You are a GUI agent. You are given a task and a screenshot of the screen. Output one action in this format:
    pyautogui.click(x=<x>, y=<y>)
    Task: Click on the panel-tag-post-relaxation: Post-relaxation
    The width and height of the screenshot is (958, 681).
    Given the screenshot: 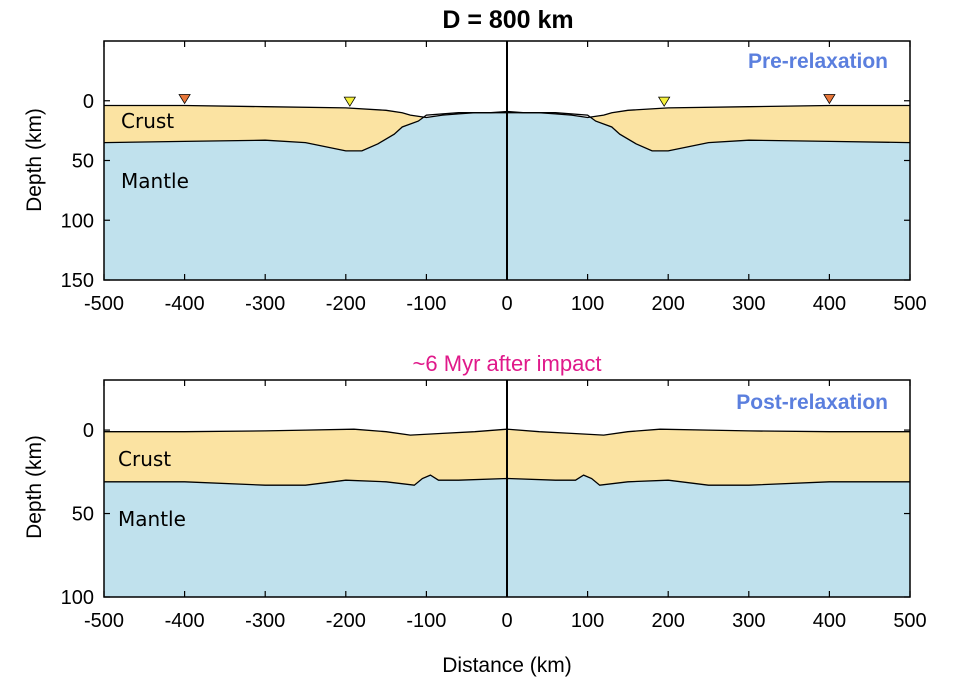 What is the action you would take?
    pyautogui.click(x=812, y=402)
    